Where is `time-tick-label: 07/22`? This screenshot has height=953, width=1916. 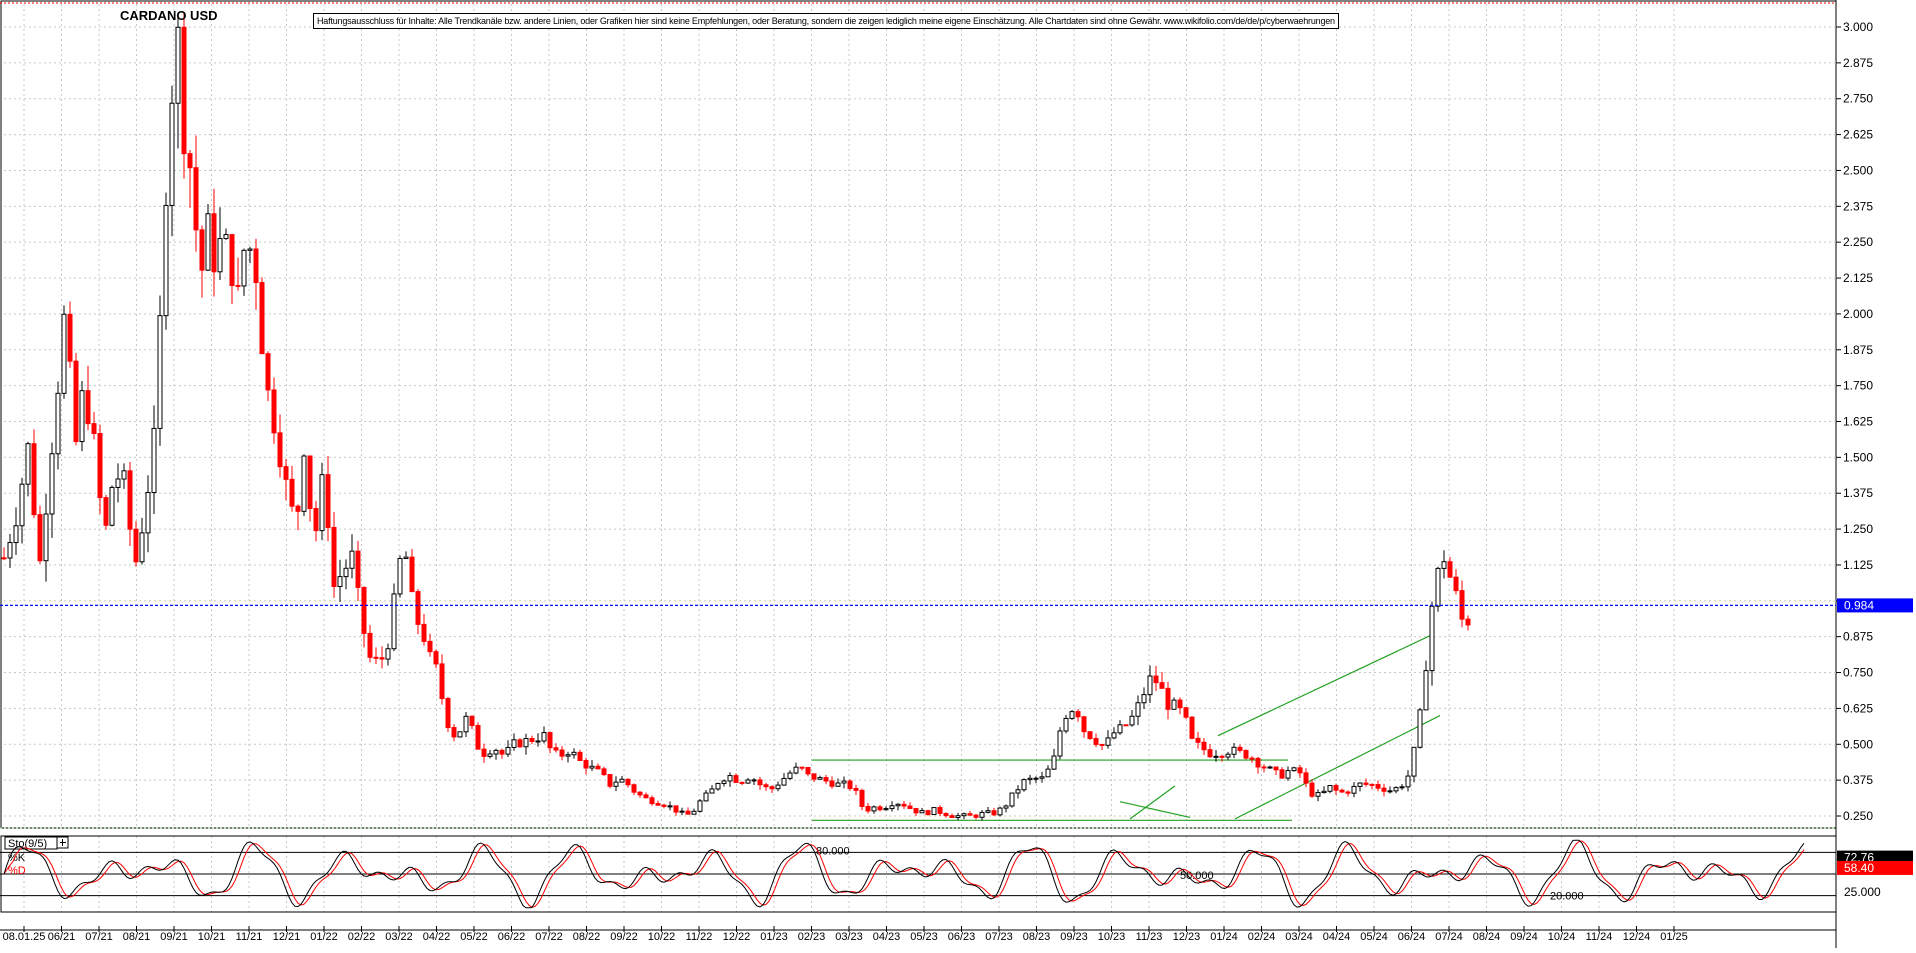 time-tick-label: 07/22 is located at coordinates (549, 937).